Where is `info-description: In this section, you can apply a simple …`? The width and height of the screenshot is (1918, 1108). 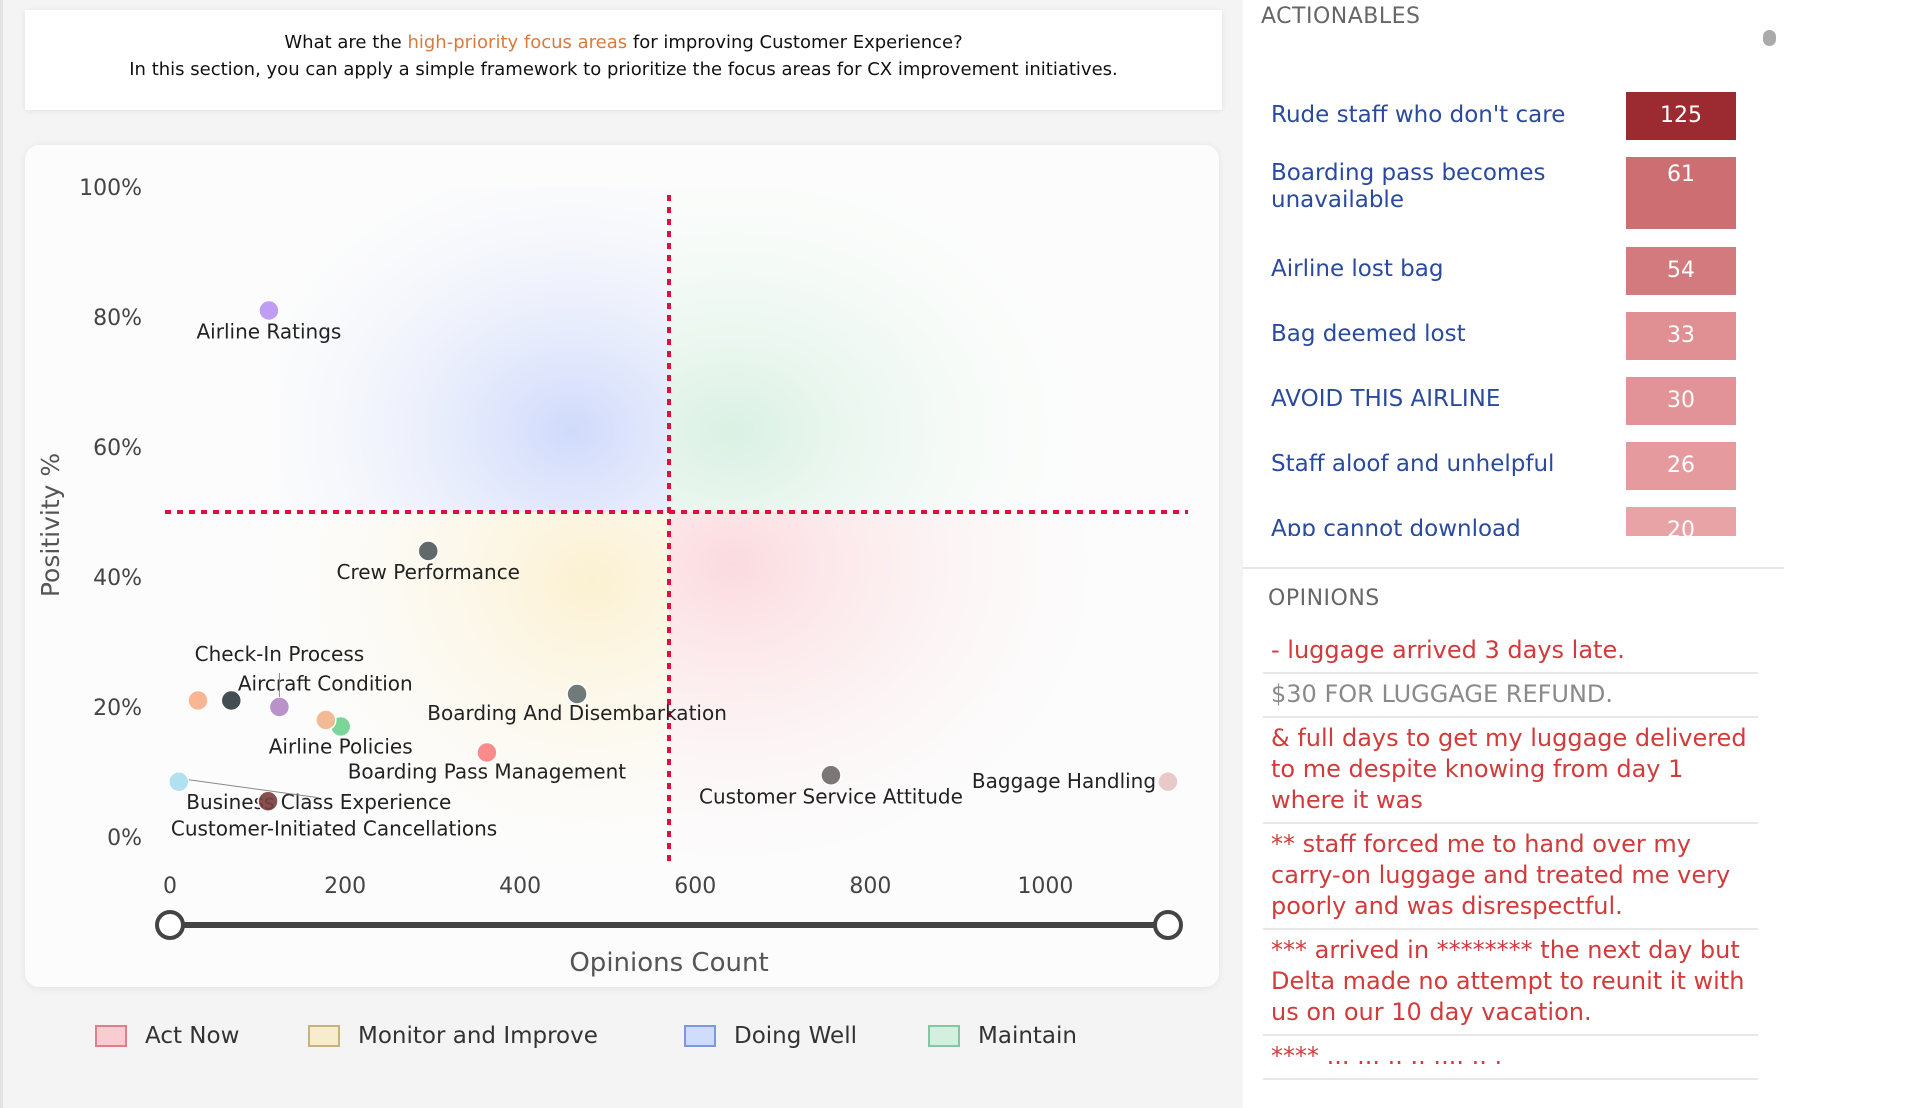
info-description: In this section, you can apply a simple … is located at coordinates (623, 69).